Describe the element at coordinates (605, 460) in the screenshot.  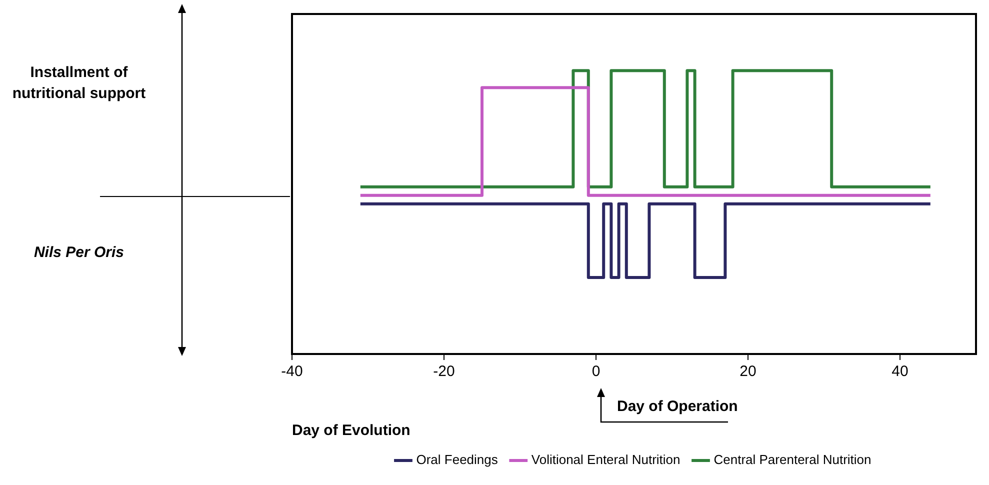
I see `legend-label: Volitional Enteral Nutrition` at that location.